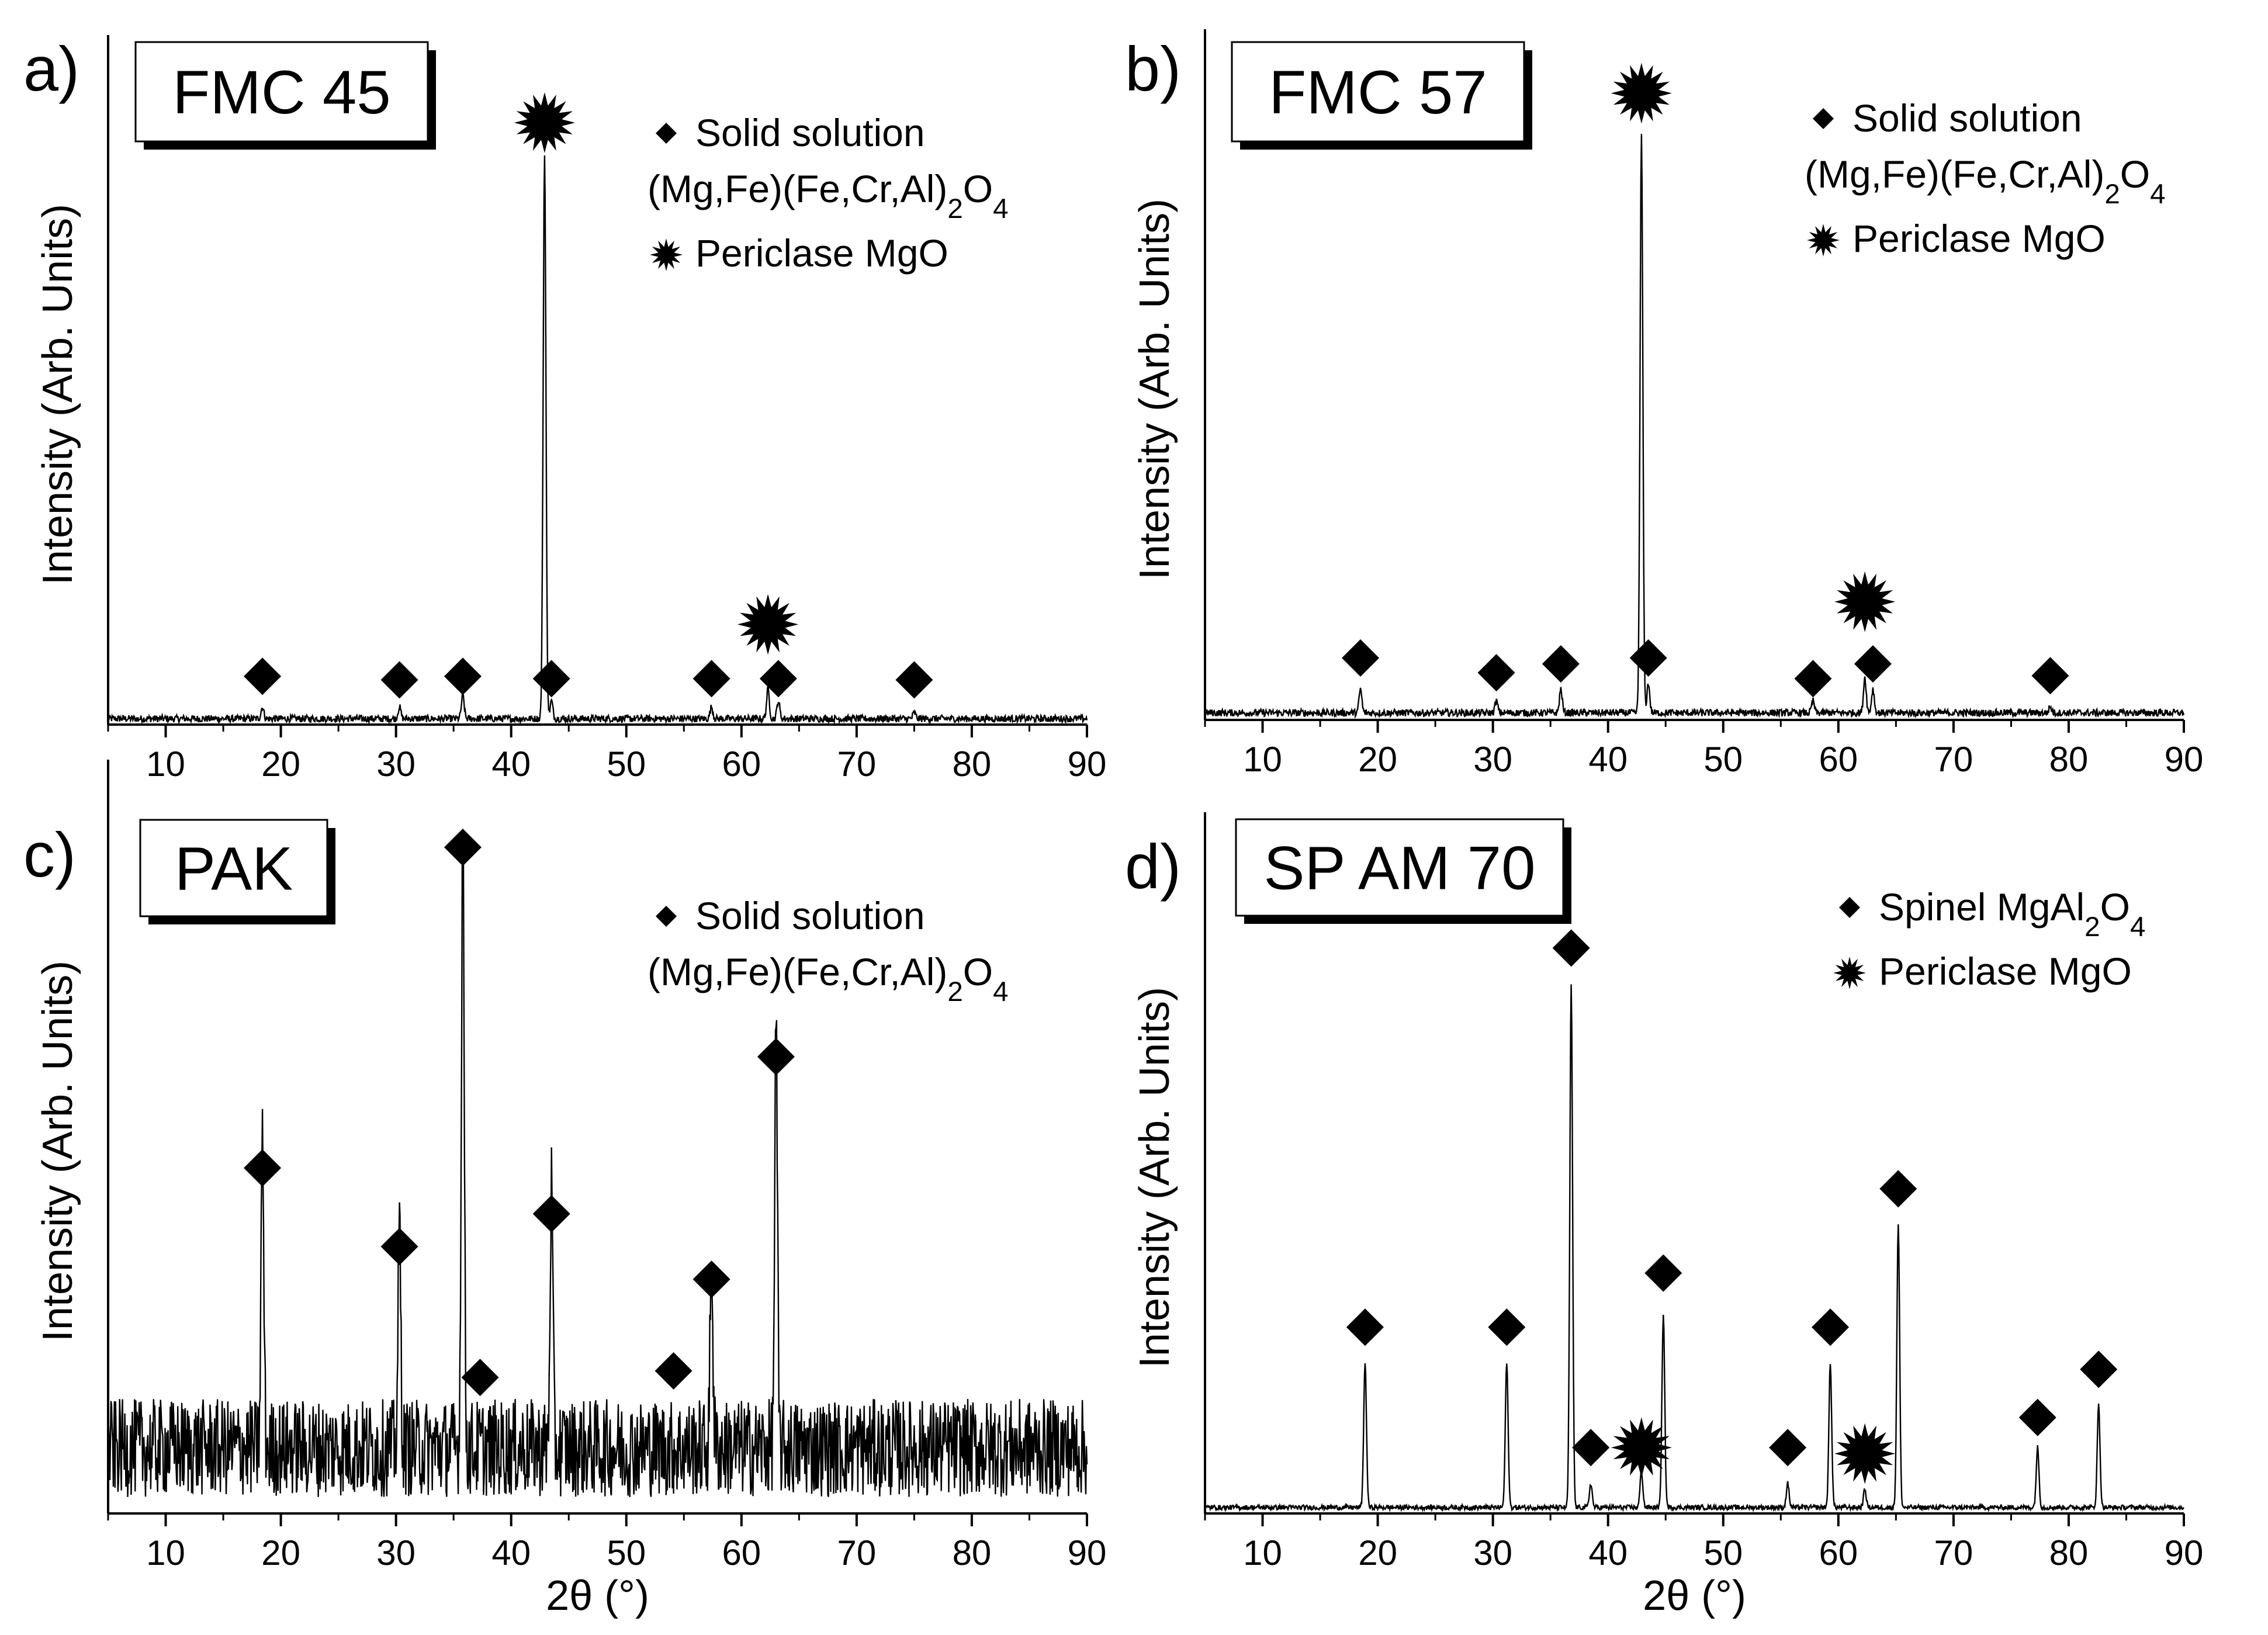 This screenshot has width=2268, height=1635. Describe the element at coordinates (49, 855) in the screenshot. I see `panel-letter: c)` at that location.